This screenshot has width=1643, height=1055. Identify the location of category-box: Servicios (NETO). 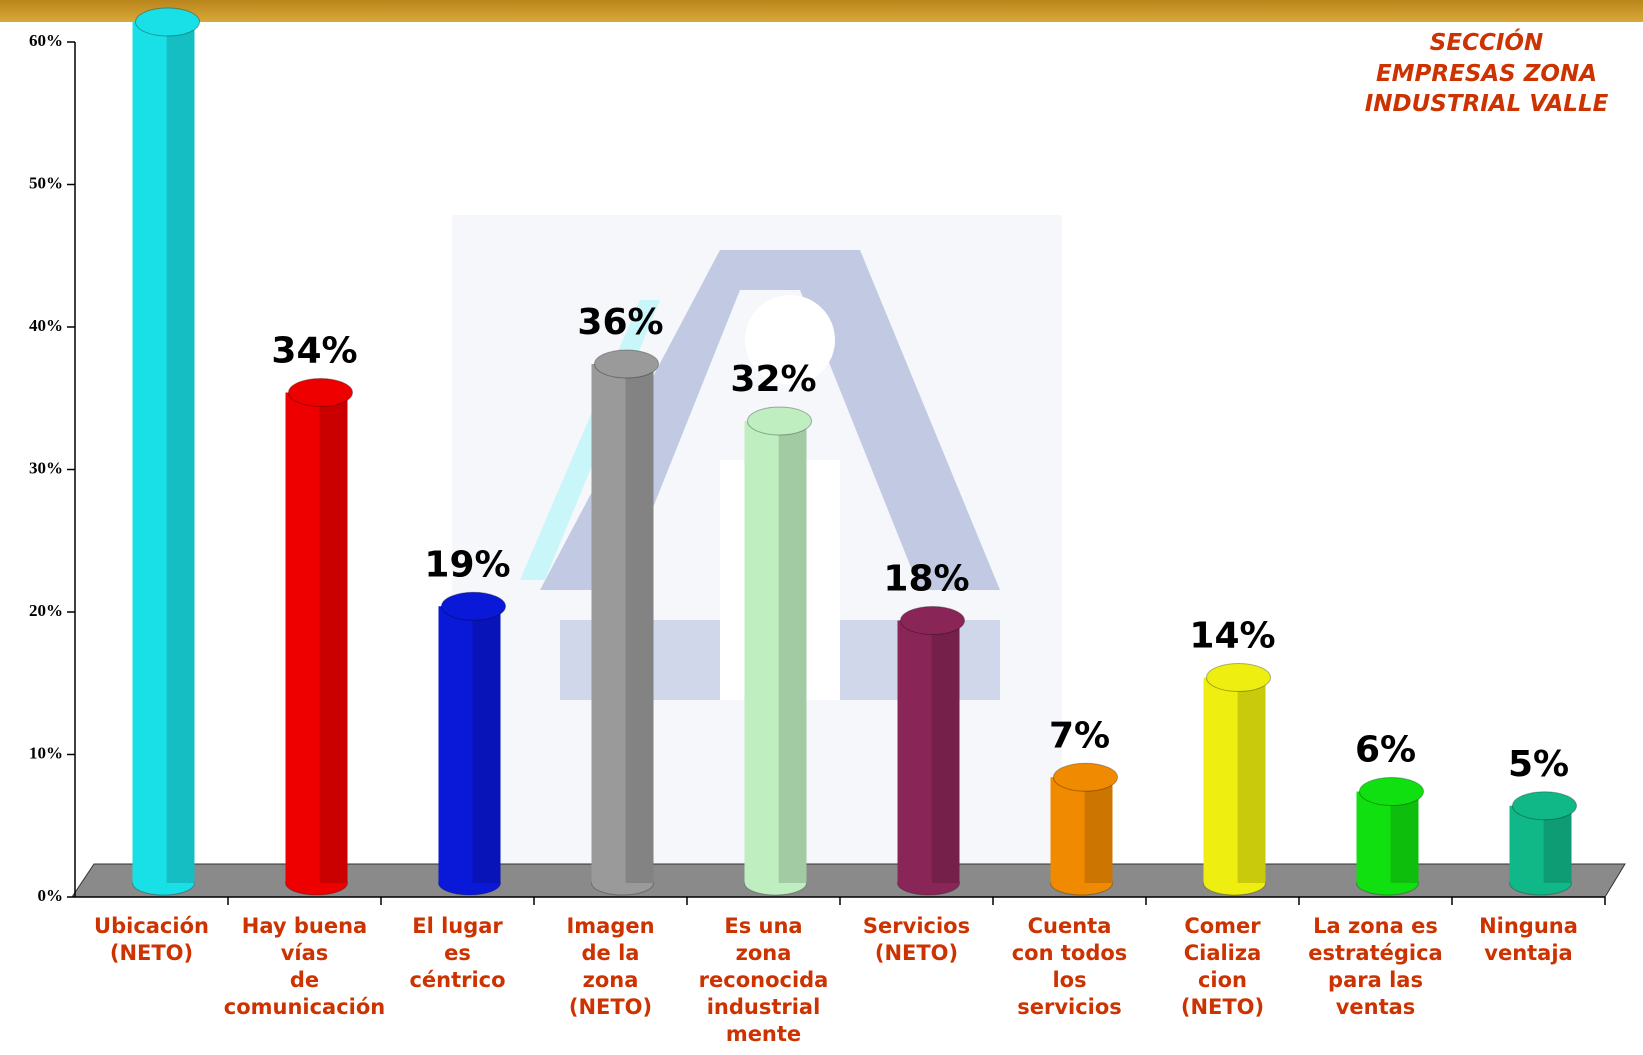
(916, 939).